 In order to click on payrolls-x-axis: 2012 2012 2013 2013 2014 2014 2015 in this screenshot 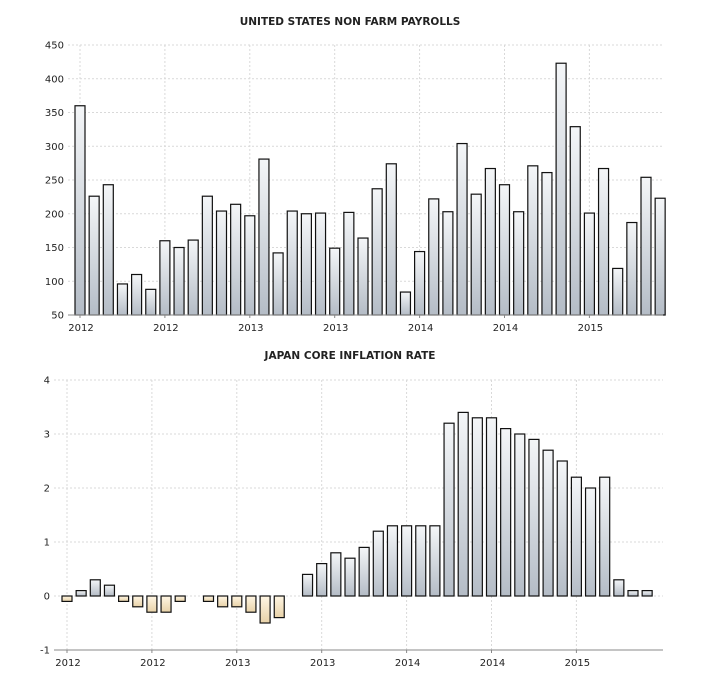, I will do `click(365, 324)`.